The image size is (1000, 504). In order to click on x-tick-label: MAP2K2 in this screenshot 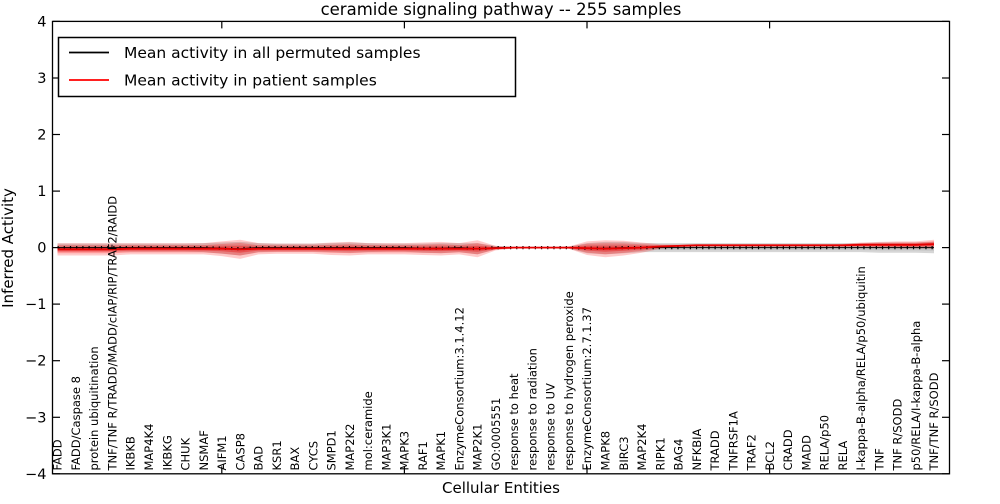, I will do `click(350, 447)`.